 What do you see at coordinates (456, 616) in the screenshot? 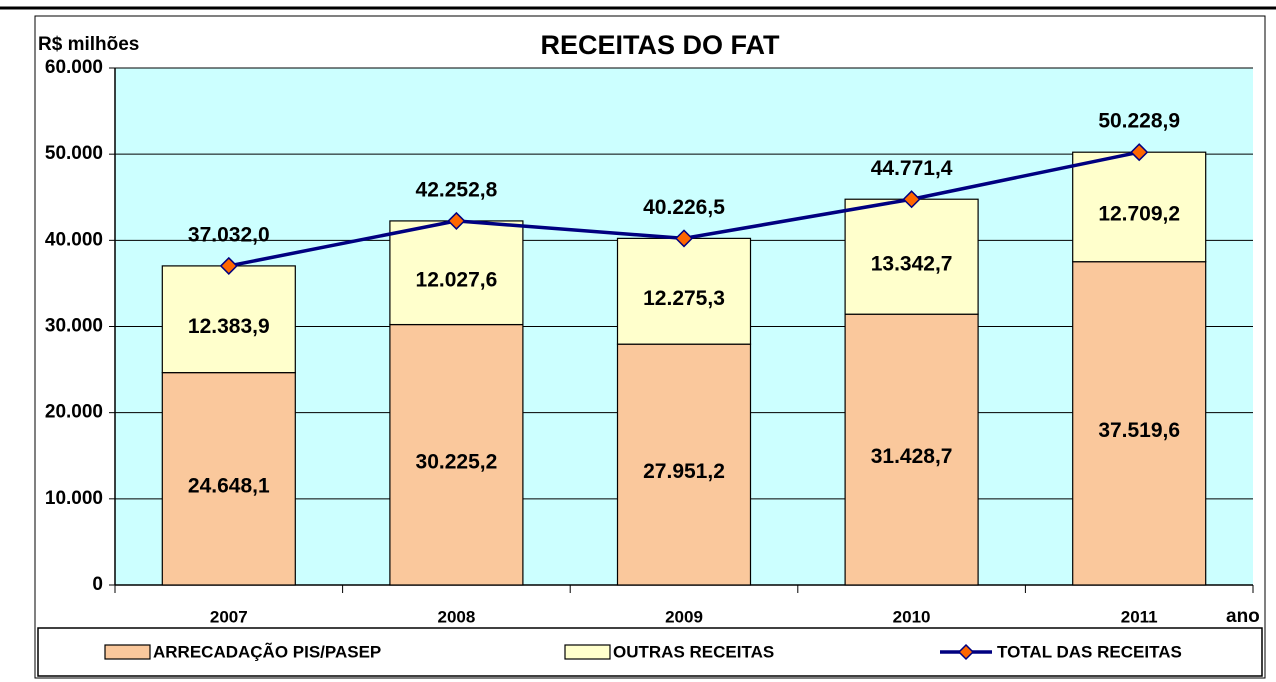
I see `x-tick-label: 2008` at bounding box center [456, 616].